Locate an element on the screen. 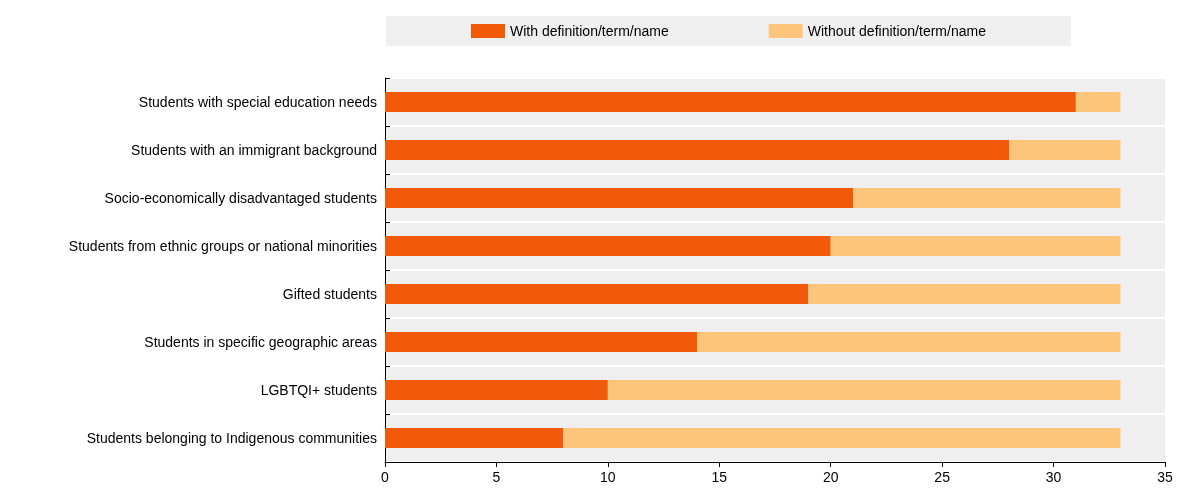 This screenshot has height=500, width=1185. y-tick-label: Students with an immigrant background is located at coordinates (254, 150).